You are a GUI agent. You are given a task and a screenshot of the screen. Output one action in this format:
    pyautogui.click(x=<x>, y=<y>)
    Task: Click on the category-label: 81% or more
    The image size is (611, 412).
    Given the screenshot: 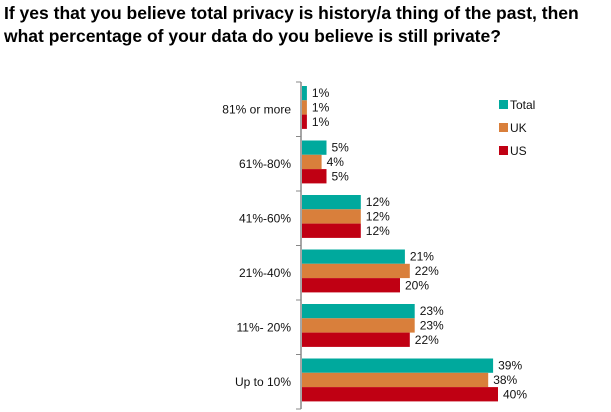 What is the action you would take?
    pyautogui.click(x=256, y=109)
    